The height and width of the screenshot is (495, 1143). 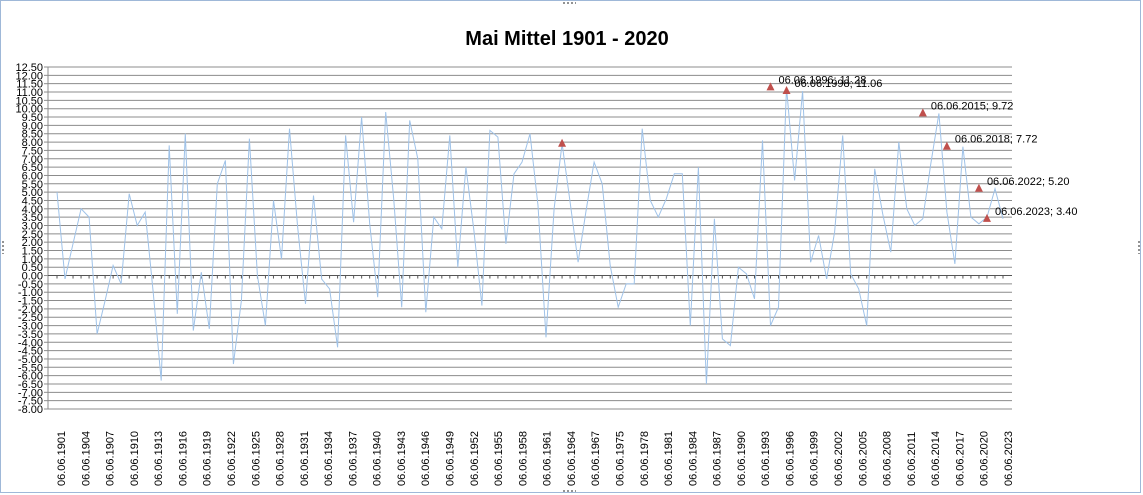 What do you see at coordinates (30, 352) in the screenshot?
I see `y-tick-label: -4.50` at bounding box center [30, 352].